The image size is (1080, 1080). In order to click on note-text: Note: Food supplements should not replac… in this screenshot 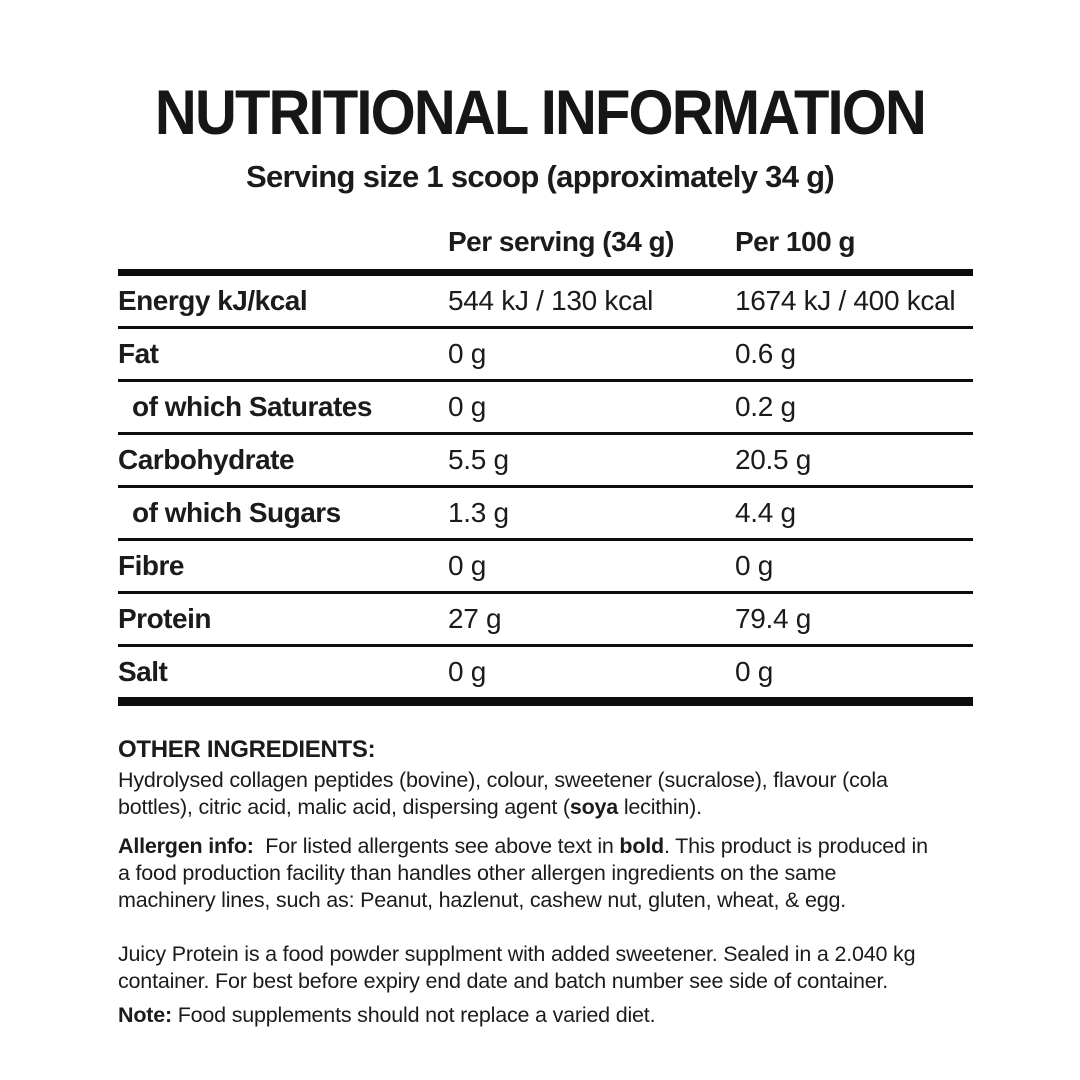, I will do `click(569, 1015)`.